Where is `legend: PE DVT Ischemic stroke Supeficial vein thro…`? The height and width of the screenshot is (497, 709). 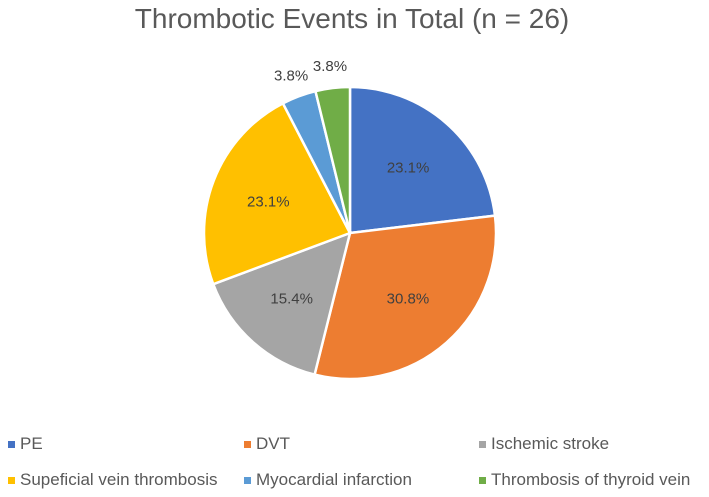 legend: PE DVT Ischemic stroke Supeficial vein thro… is located at coordinates (349, 461).